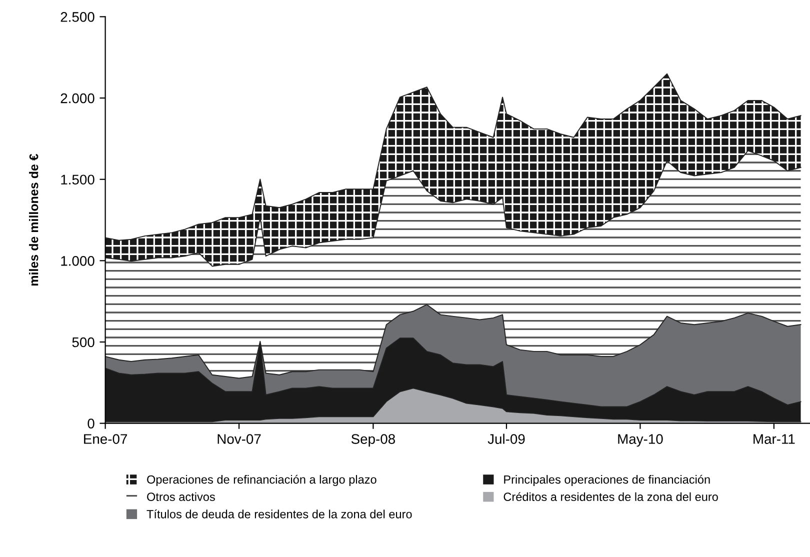 This screenshot has height=557, width=810. What do you see at coordinates (91, 423) in the screenshot?
I see `y-tick-label: 0` at bounding box center [91, 423].